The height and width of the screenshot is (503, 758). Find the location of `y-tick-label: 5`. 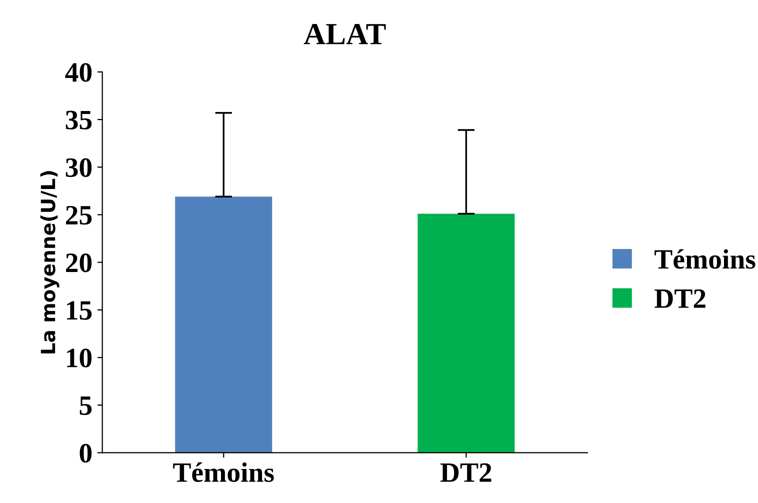

y-tick-label: 5 is located at coordinates (86, 406).